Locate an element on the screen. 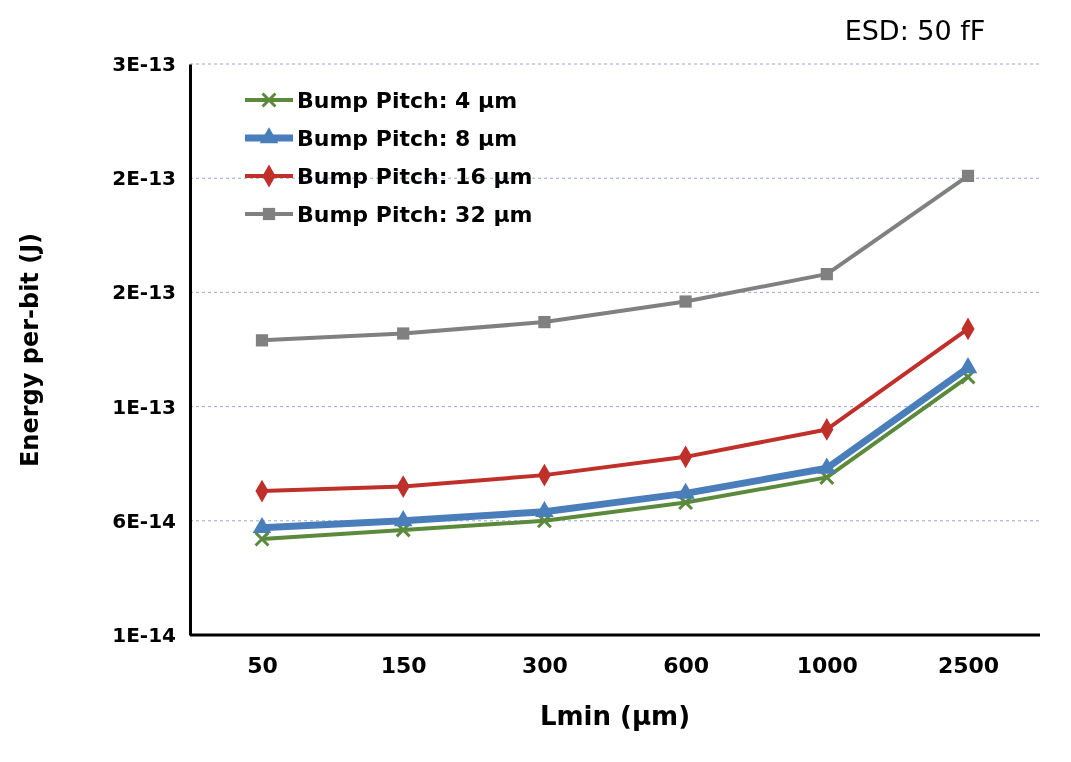 The width and height of the screenshot is (1071, 762). x-tick-label: 150 is located at coordinates (403, 665).